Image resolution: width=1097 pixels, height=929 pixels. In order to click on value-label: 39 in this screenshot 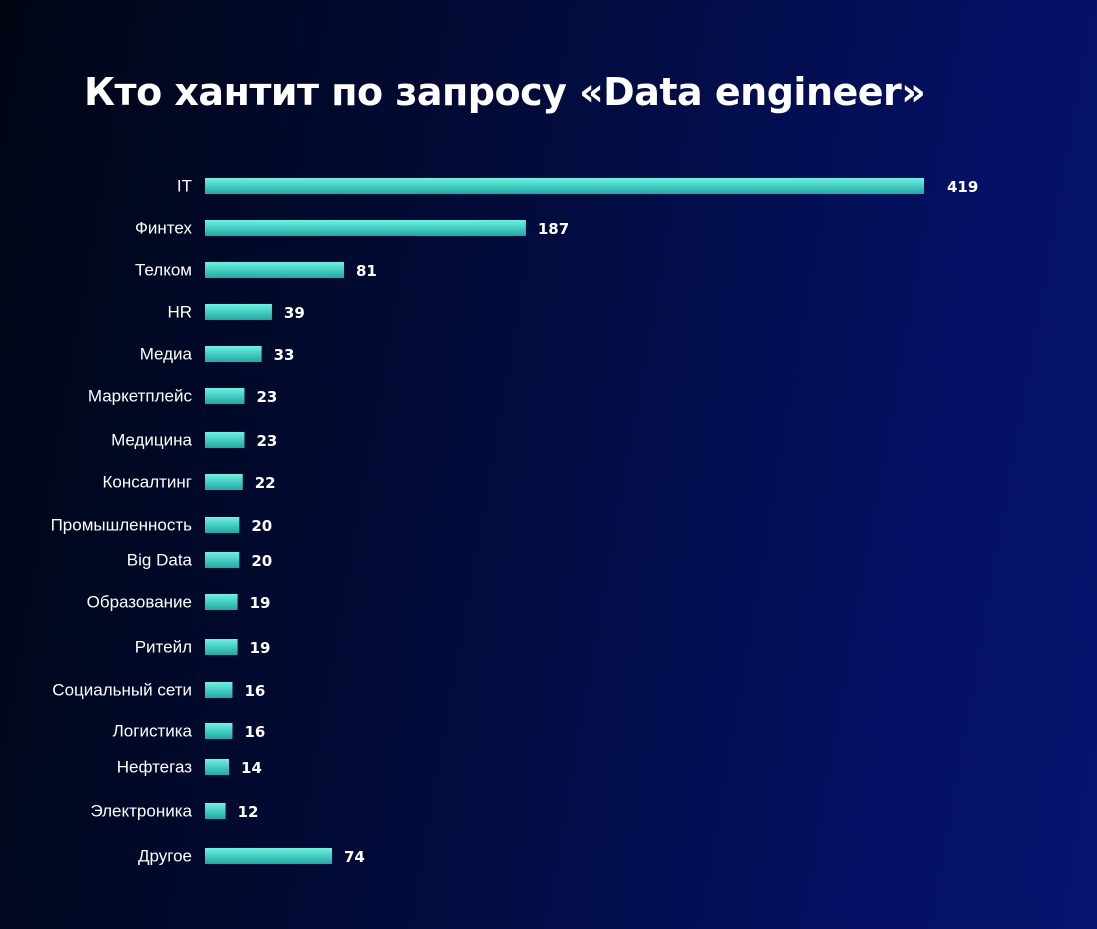, I will do `click(294, 313)`.